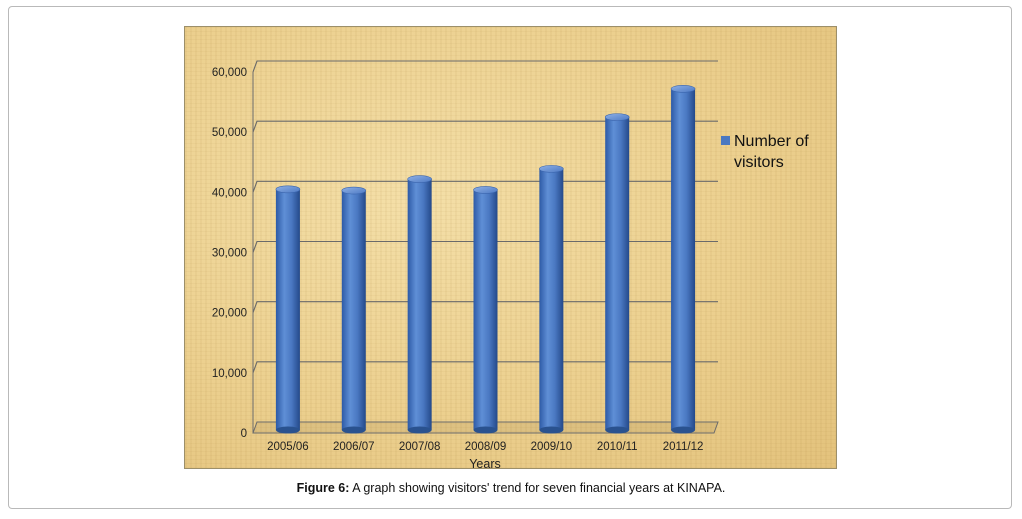 The image size is (1022, 519). Describe the element at coordinates (354, 447) in the screenshot. I see `x-tick-label: 2006/07` at that location.